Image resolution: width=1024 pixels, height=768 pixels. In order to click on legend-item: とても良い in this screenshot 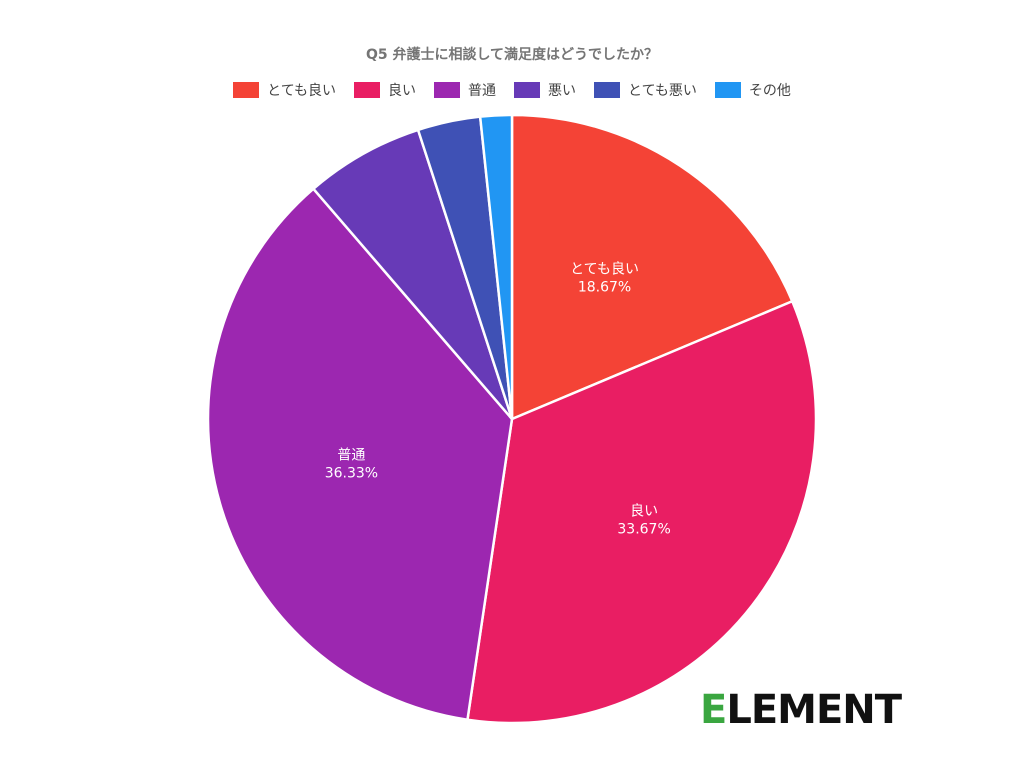, I will do `click(284, 90)`.